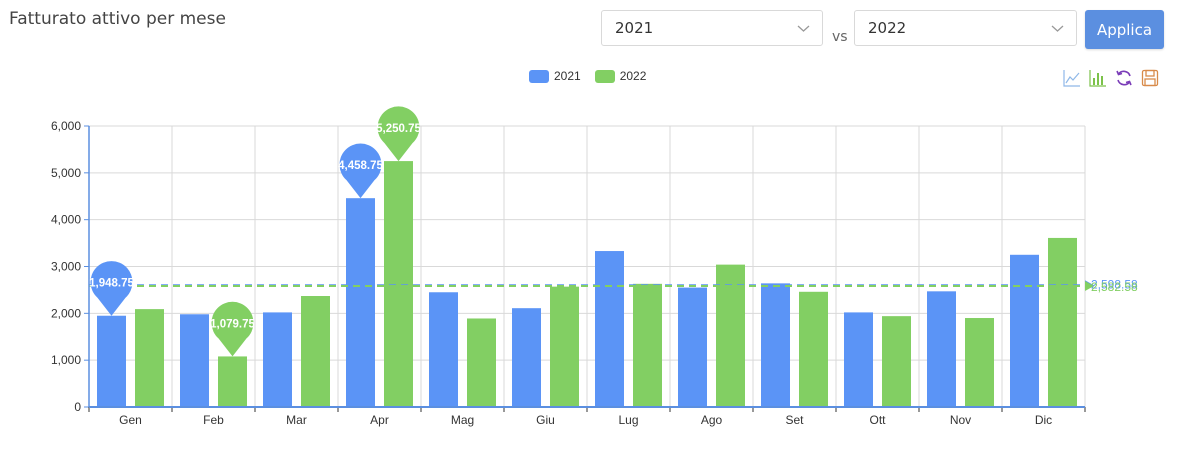 The height and width of the screenshot is (451, 1178). I want to click on bar-2022-Apr, so click(398, 284).